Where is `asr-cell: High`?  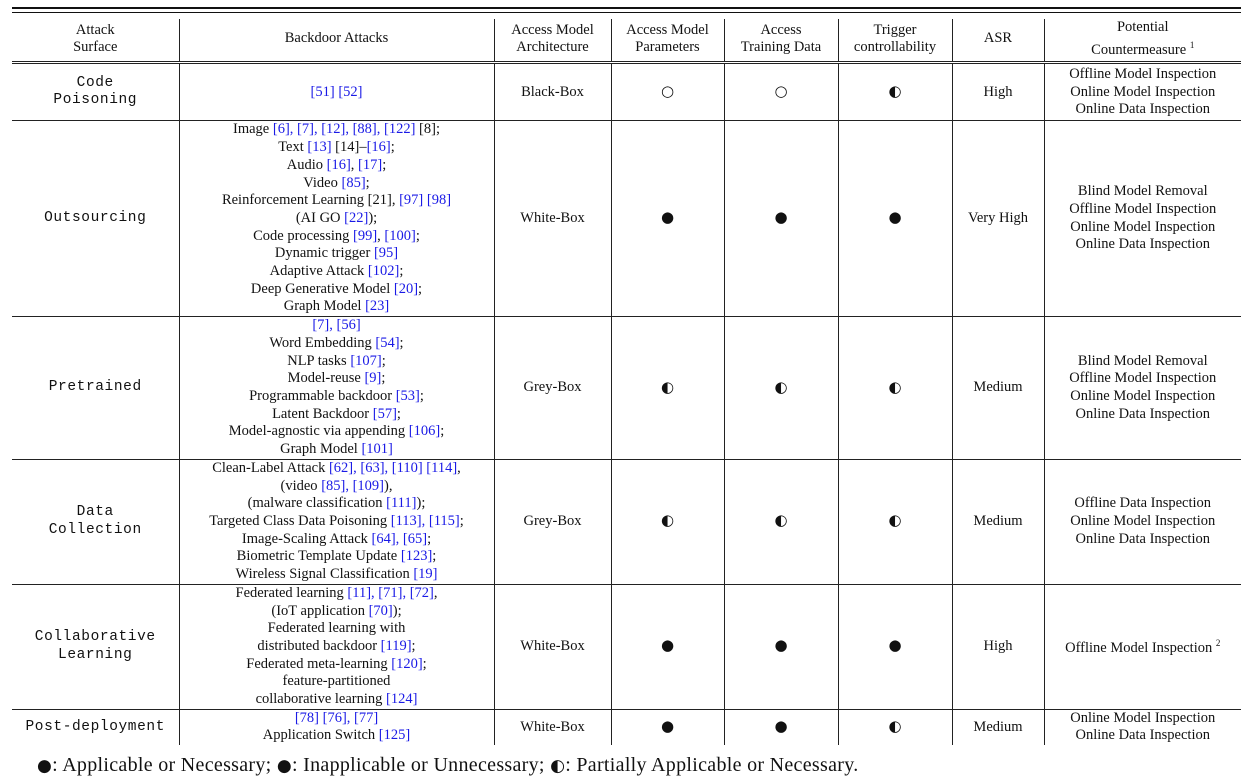
asr-cell: High is located at coordinates (997, 91).